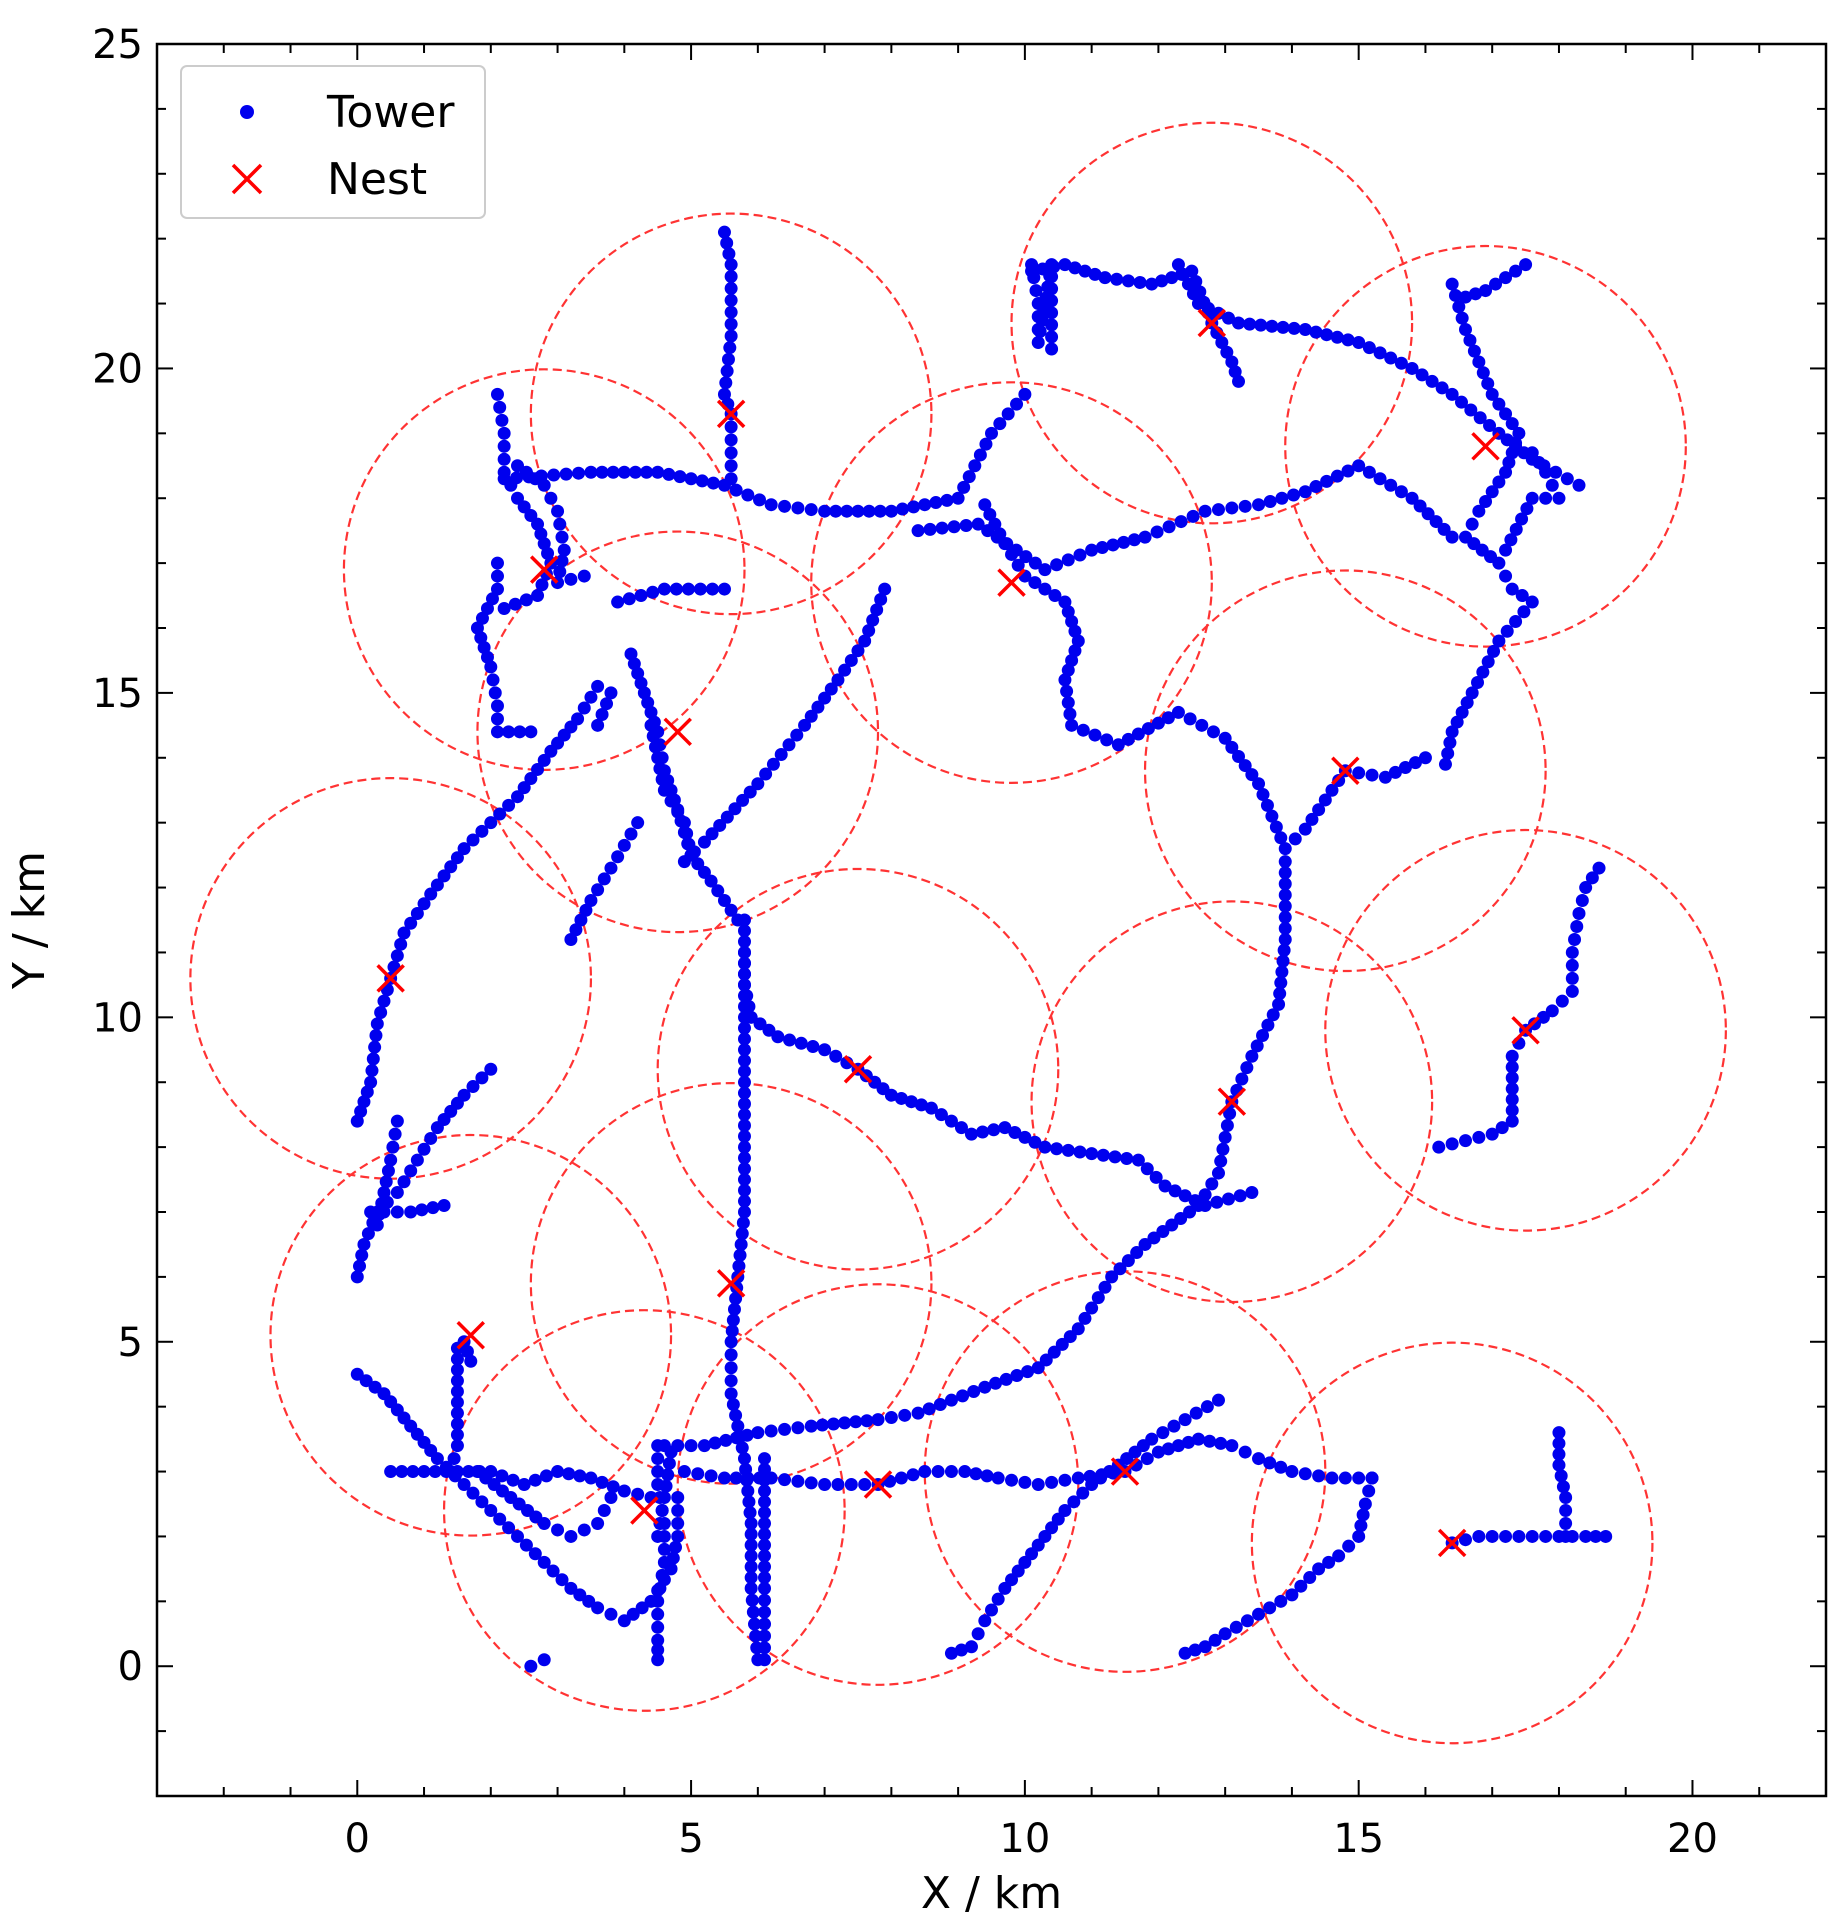 The height and width of the screenshot is (1926, 1844). What do you see at coordinates (544, 569) in the screenshot?
I see `nest-marker` at bounding box center [544, 569].